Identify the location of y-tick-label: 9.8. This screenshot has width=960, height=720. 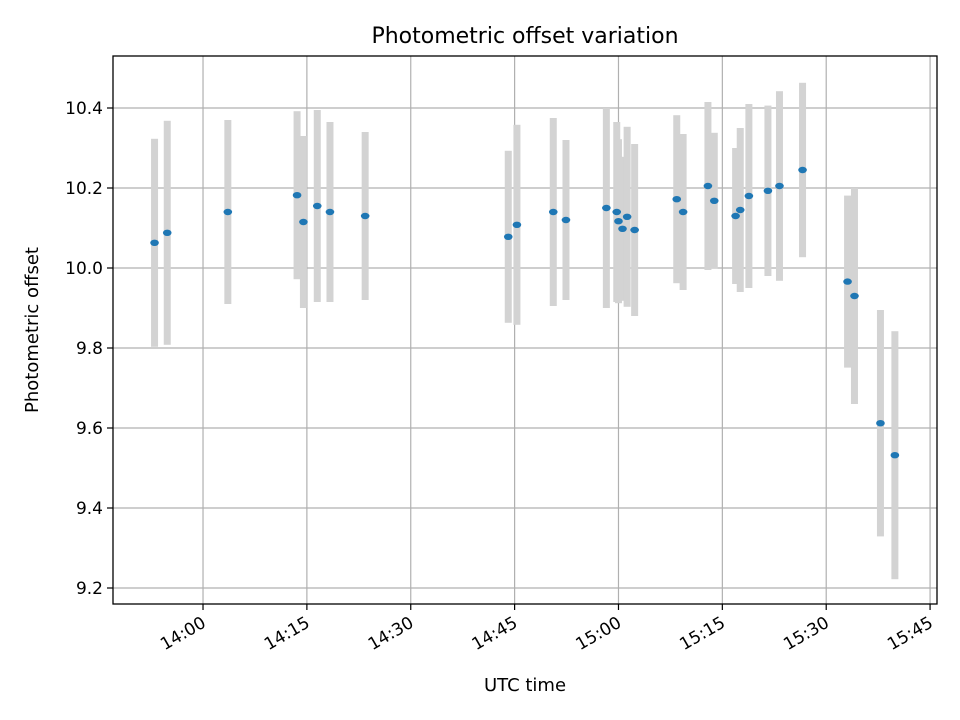
(89, 349).